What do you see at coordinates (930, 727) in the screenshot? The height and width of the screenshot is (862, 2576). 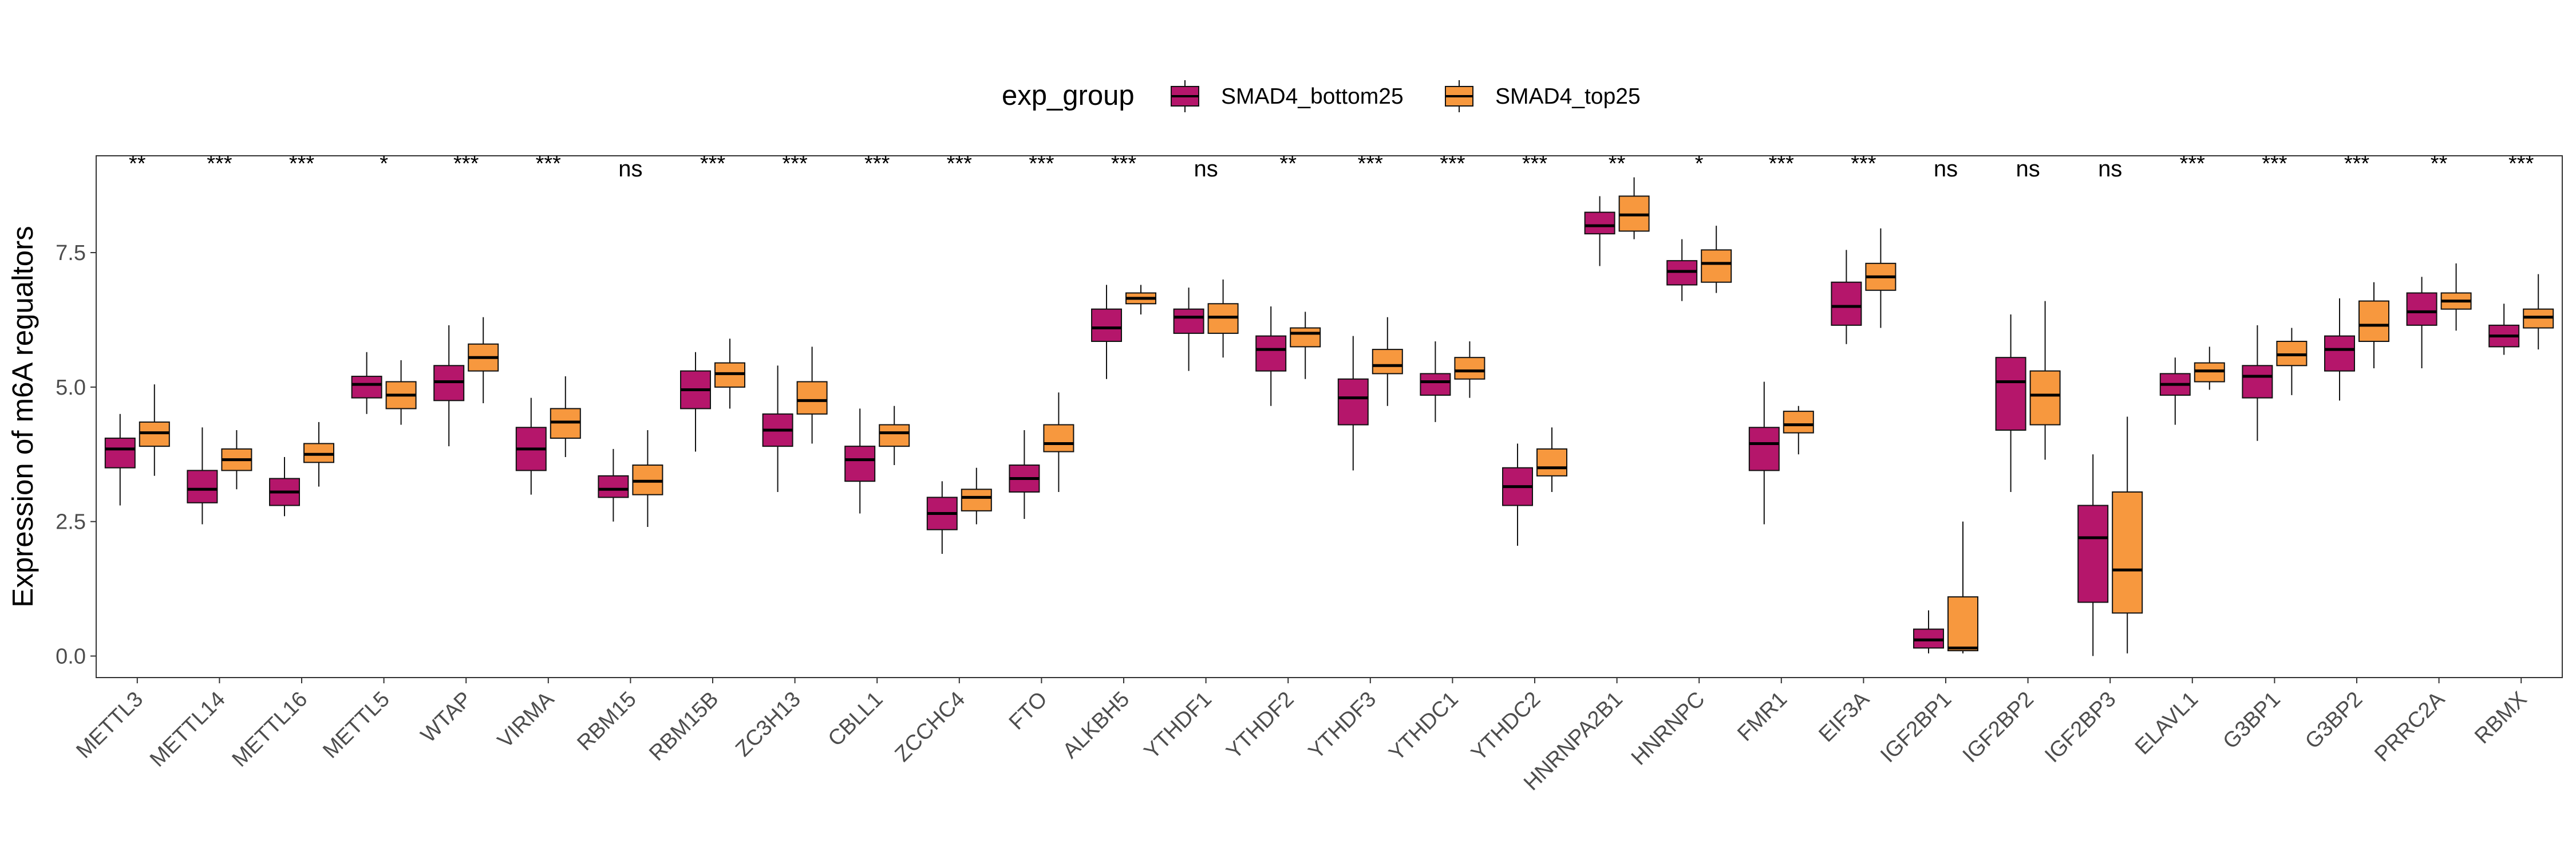 I see `x-tick-label: ZCCHC4` at bounding box center [930, 727].